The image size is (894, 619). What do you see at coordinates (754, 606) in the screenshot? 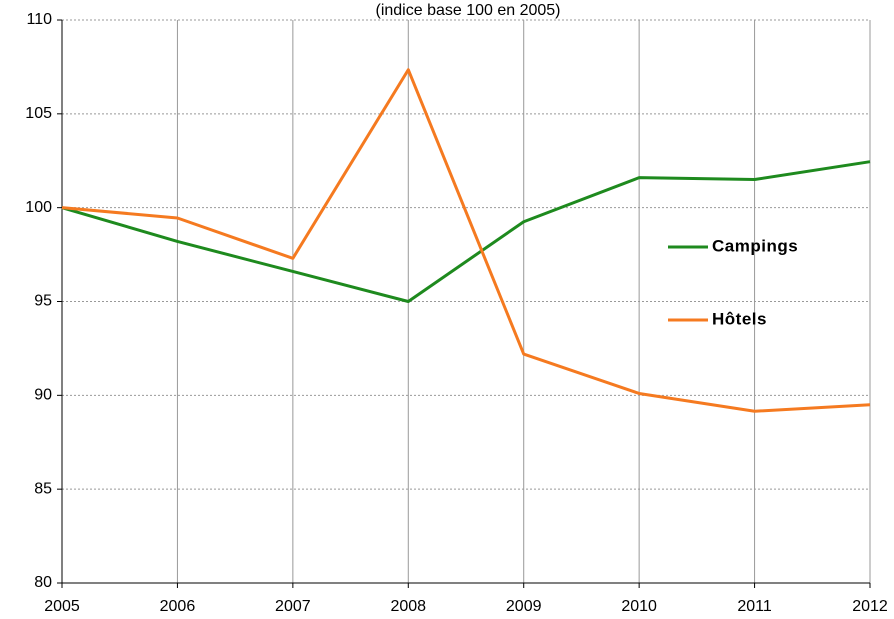
I see `x-tick-label: 2011` at bounding box center [754, 606].